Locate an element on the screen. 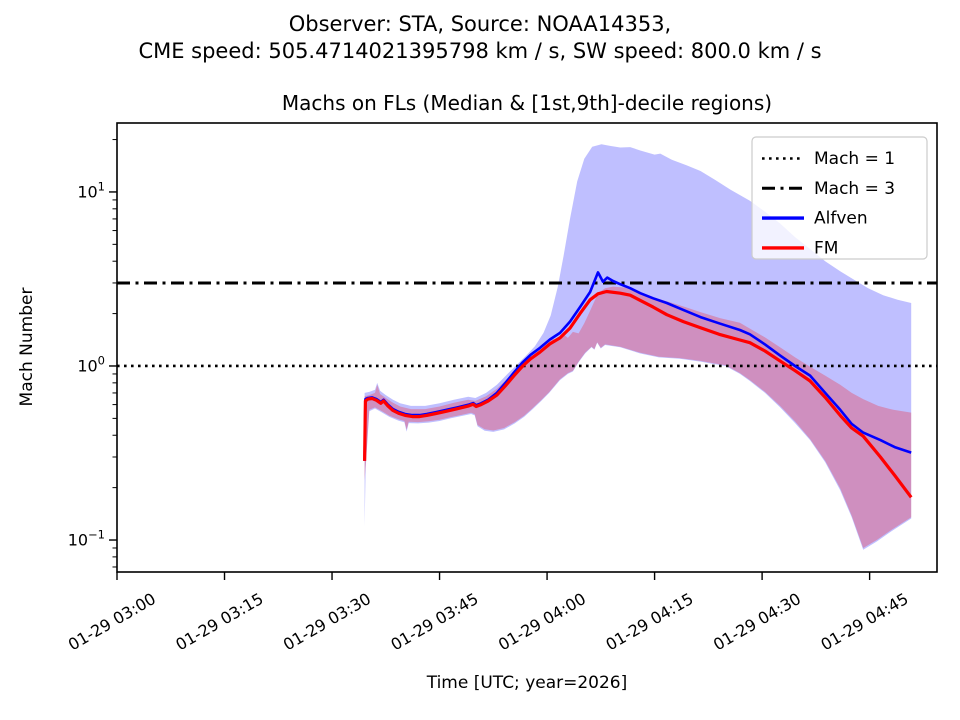 The width and height of the screenshot is (960, 720). legend: Mach = 1 Mach = 3 Alfven FM is located at coordinates (839, 198).